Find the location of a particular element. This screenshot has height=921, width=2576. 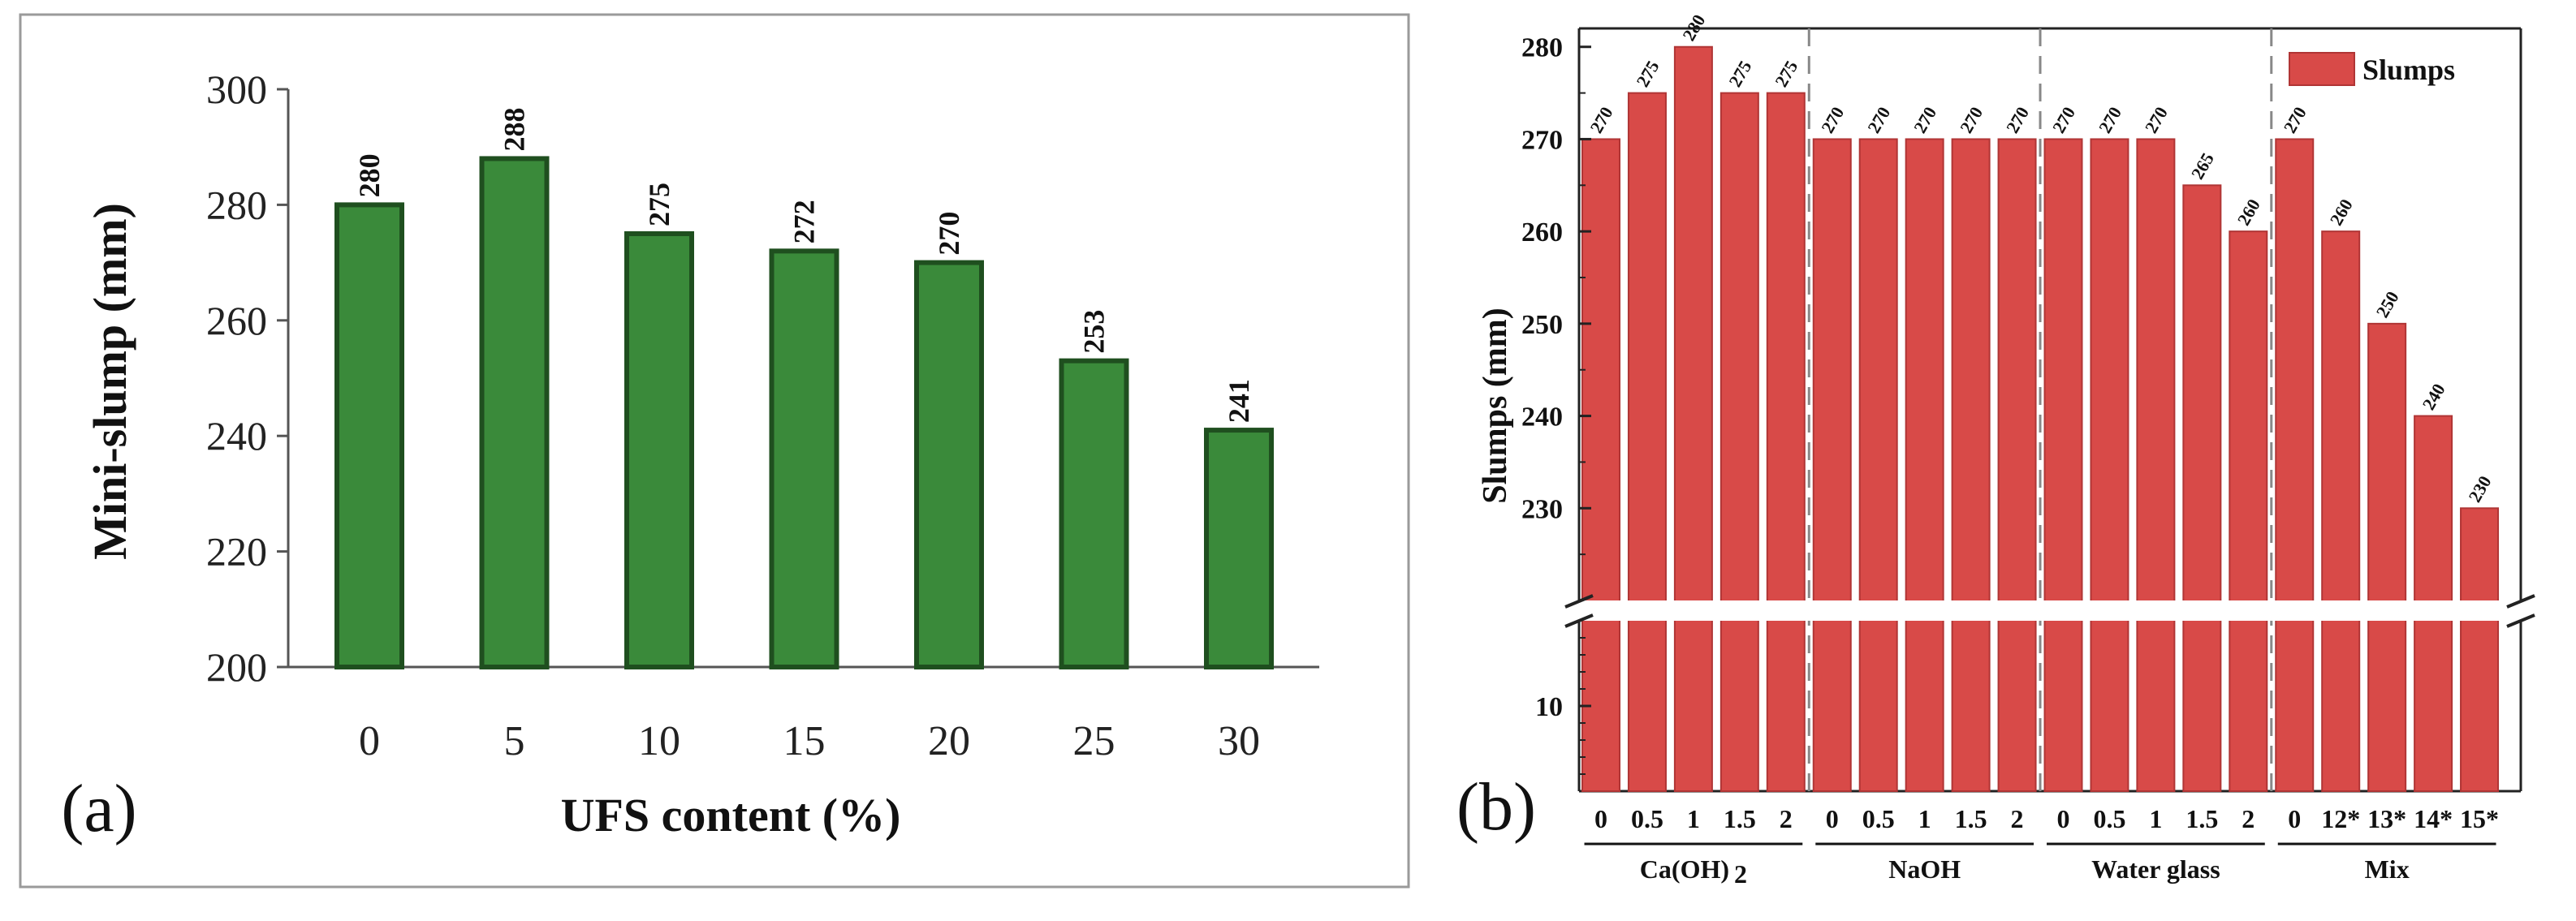

x-tick-label: 25 is located at coordinates (1094, 741).